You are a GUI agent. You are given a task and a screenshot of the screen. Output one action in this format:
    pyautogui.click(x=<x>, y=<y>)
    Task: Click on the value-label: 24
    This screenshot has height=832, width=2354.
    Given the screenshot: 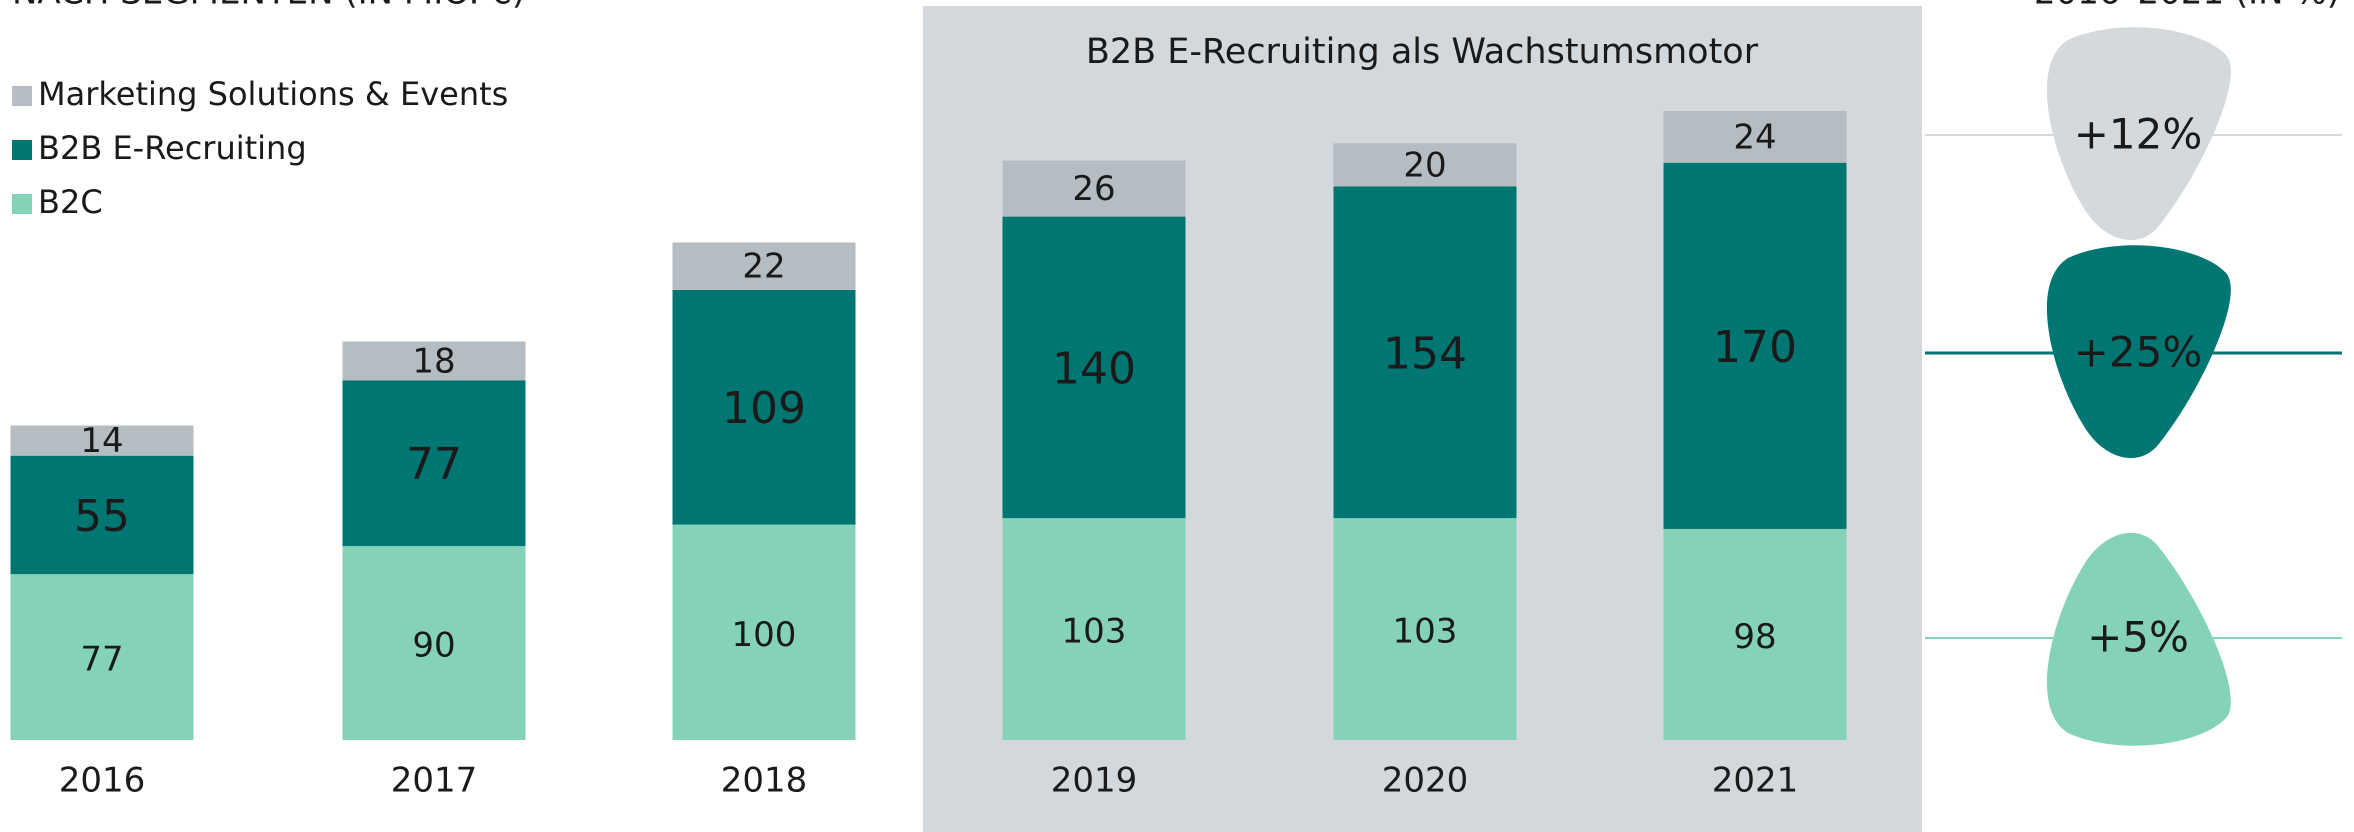 What is the action you would take?
    pyautogui.click(x=1754, y=137)
    